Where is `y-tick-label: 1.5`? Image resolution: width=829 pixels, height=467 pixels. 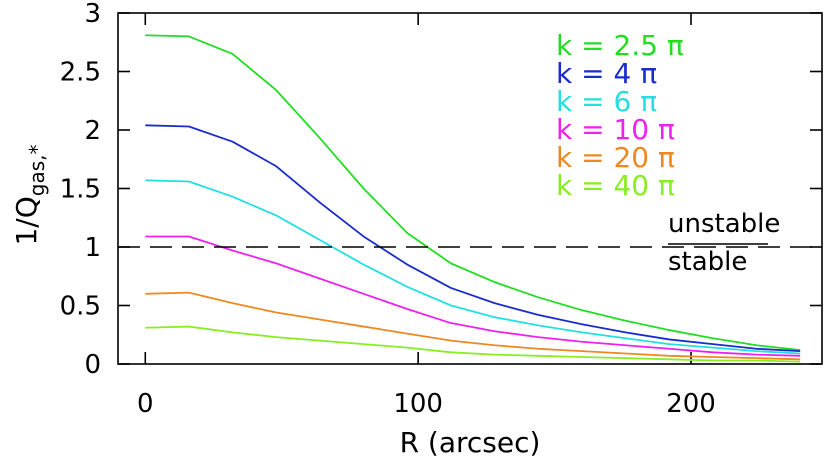 y-tick-label: 1.5 is located at coordinates (80, 190).